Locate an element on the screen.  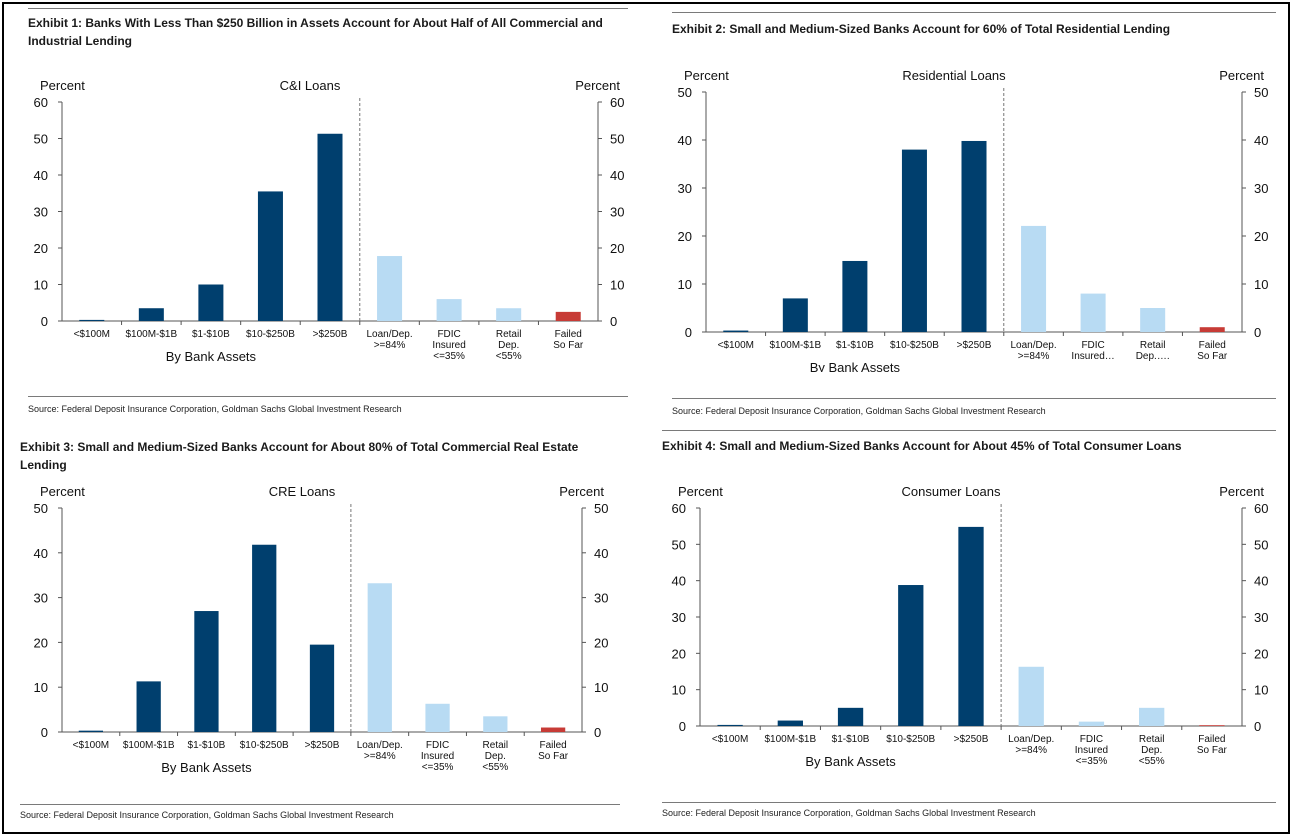
x-tick-label: <=35% is located at coordinates (449, 356).